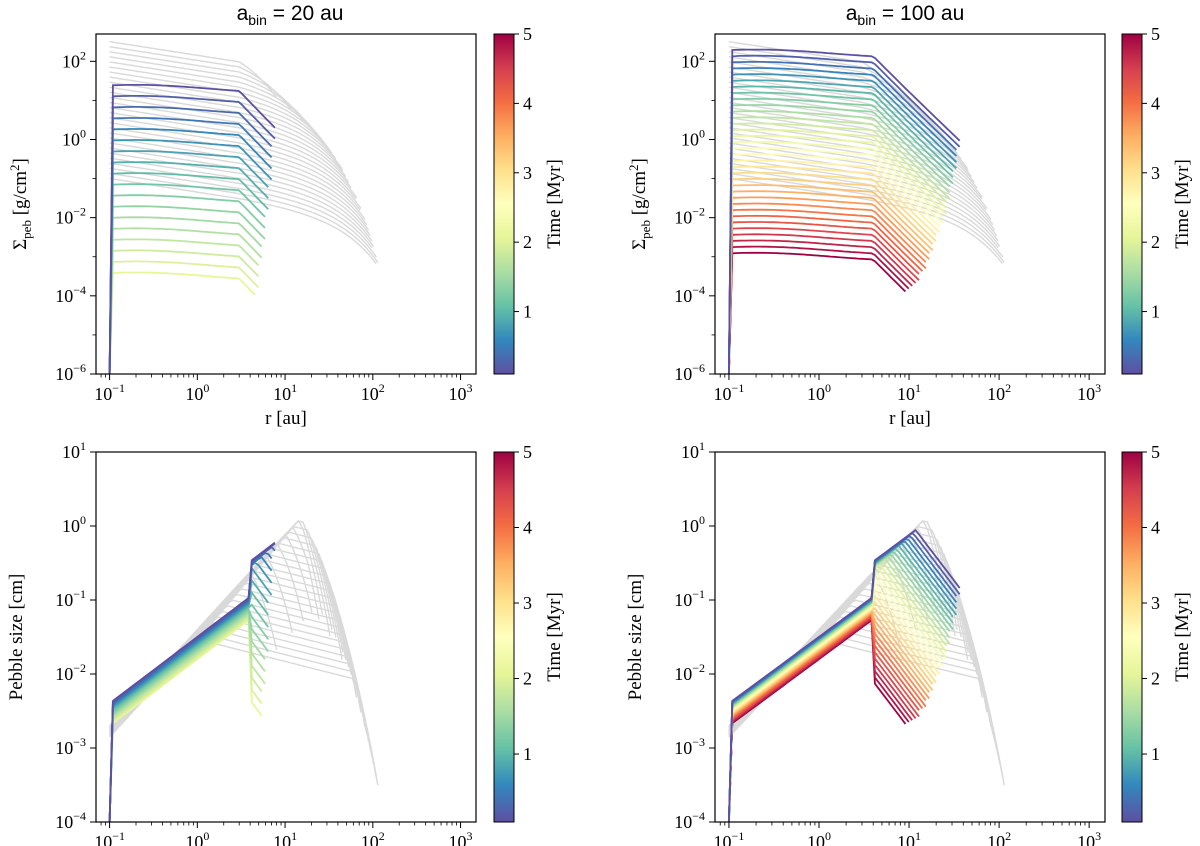  Describe the element at coordinates (20, 204) in the screenshot. I see `y-axis-label: Σpeb [g/cm2]` at that location.